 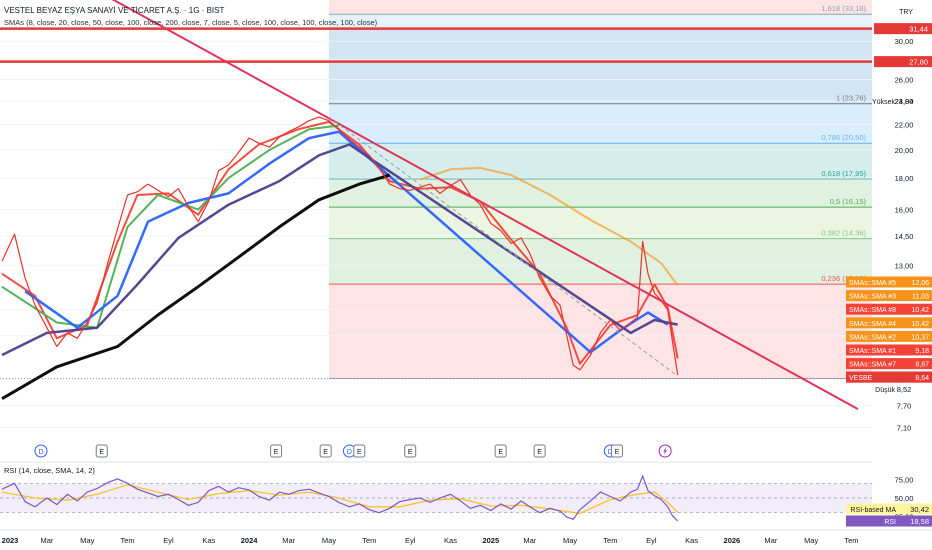 What do you see at coordinates (872, 283) in the screenshot?
I see `badge-label: SMAs::SMA #5` at bounding box center [872, 283].